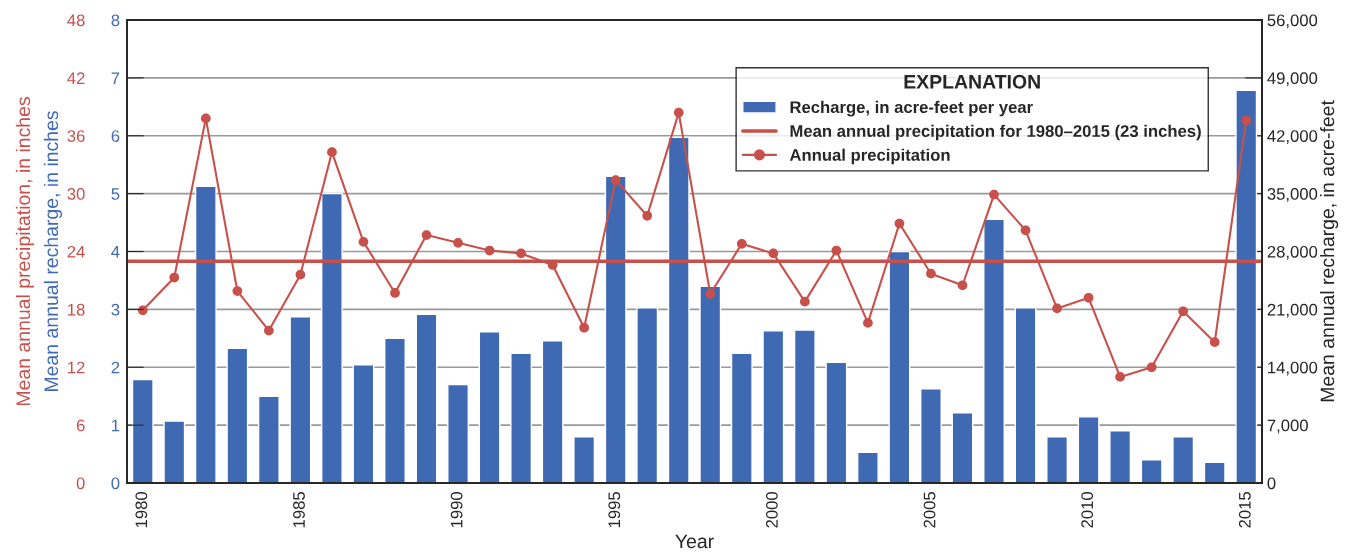 This screenshot has height=555, width=1345. I want to click on x-tick-label: 1990, so click(456, 509).